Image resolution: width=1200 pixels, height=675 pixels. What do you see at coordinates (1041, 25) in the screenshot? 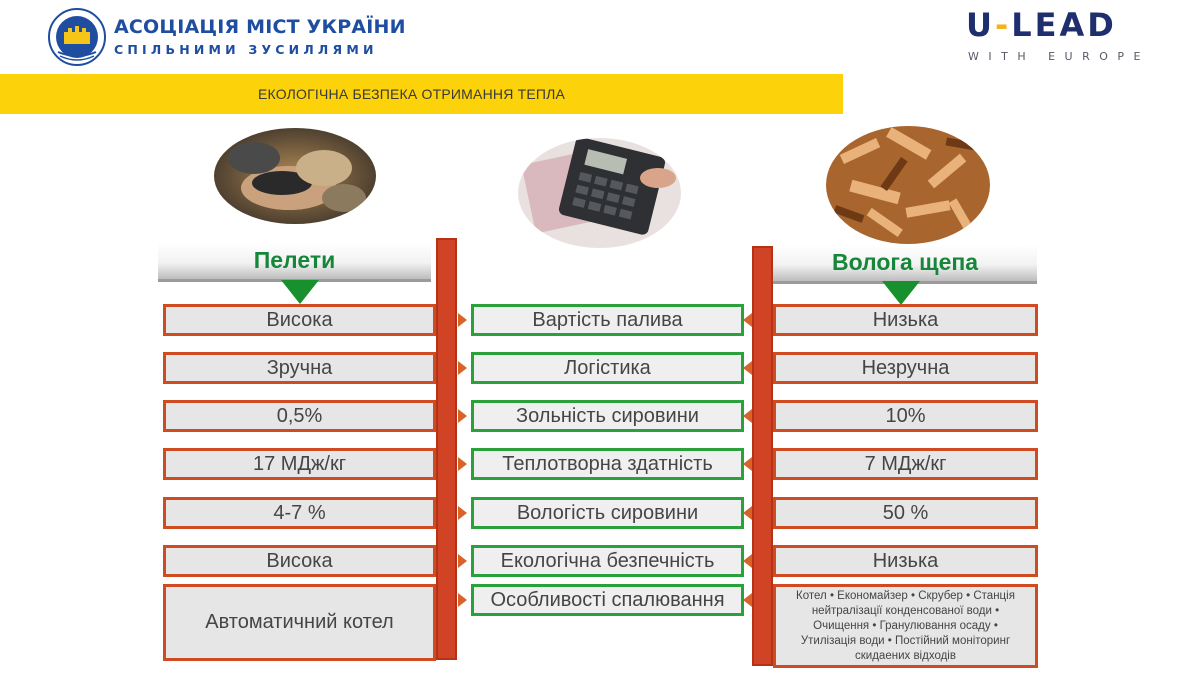
I see `ulead-logo-text: U-LEAD` at bounding box center [1041, 25].